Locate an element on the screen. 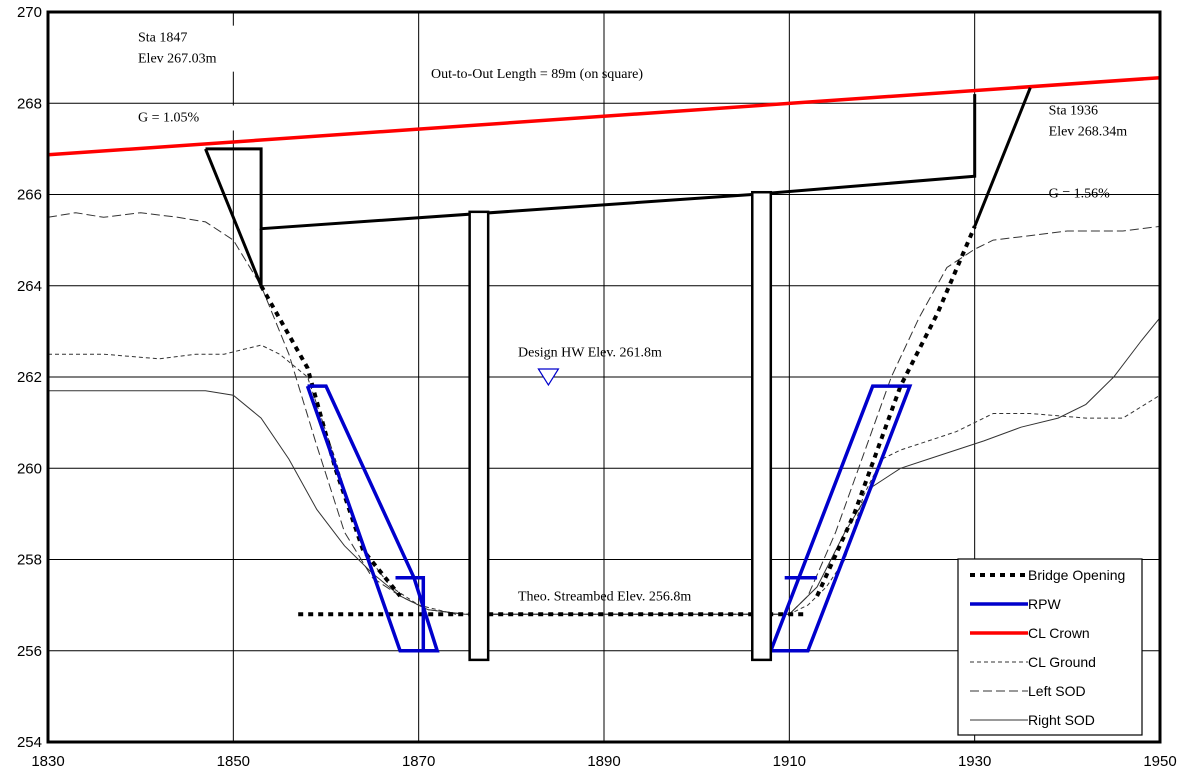  annotation-streambed: Theo. Streambed Elev. 256.8m is located at coordinates (604, 597).